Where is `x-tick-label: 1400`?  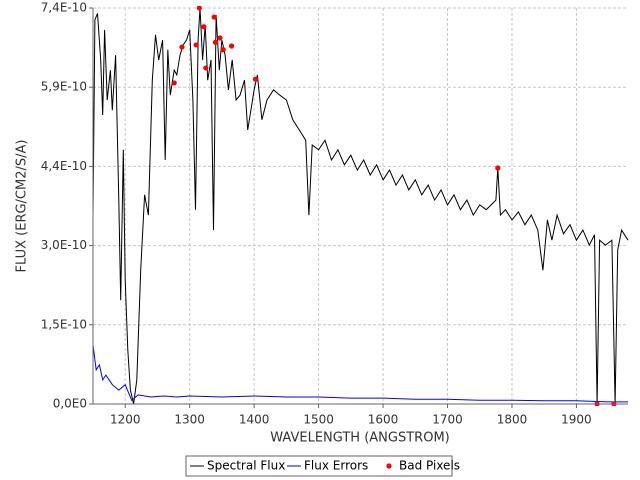 x-tick-label: 1400 is located at coordinates (254, 420).